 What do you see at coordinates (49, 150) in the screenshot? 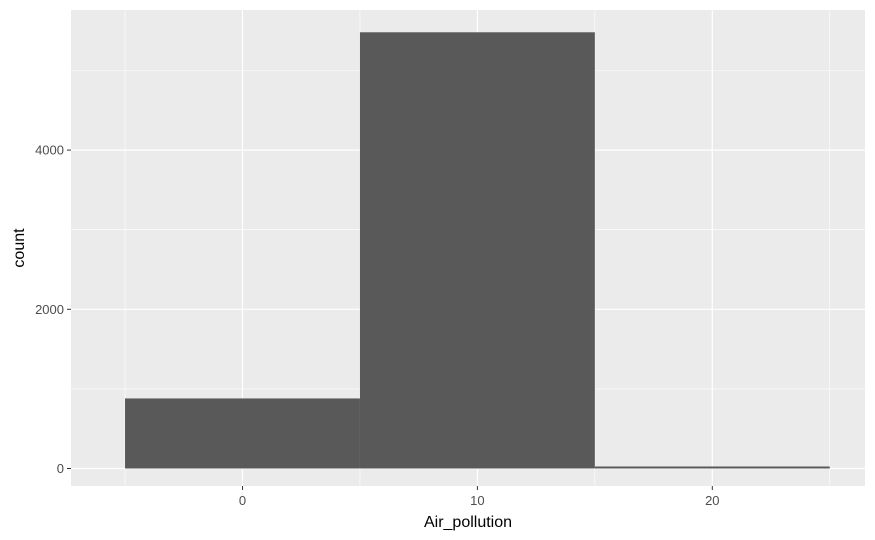
I see `y-tick-label: 4000` at bounding box center [49, 150].